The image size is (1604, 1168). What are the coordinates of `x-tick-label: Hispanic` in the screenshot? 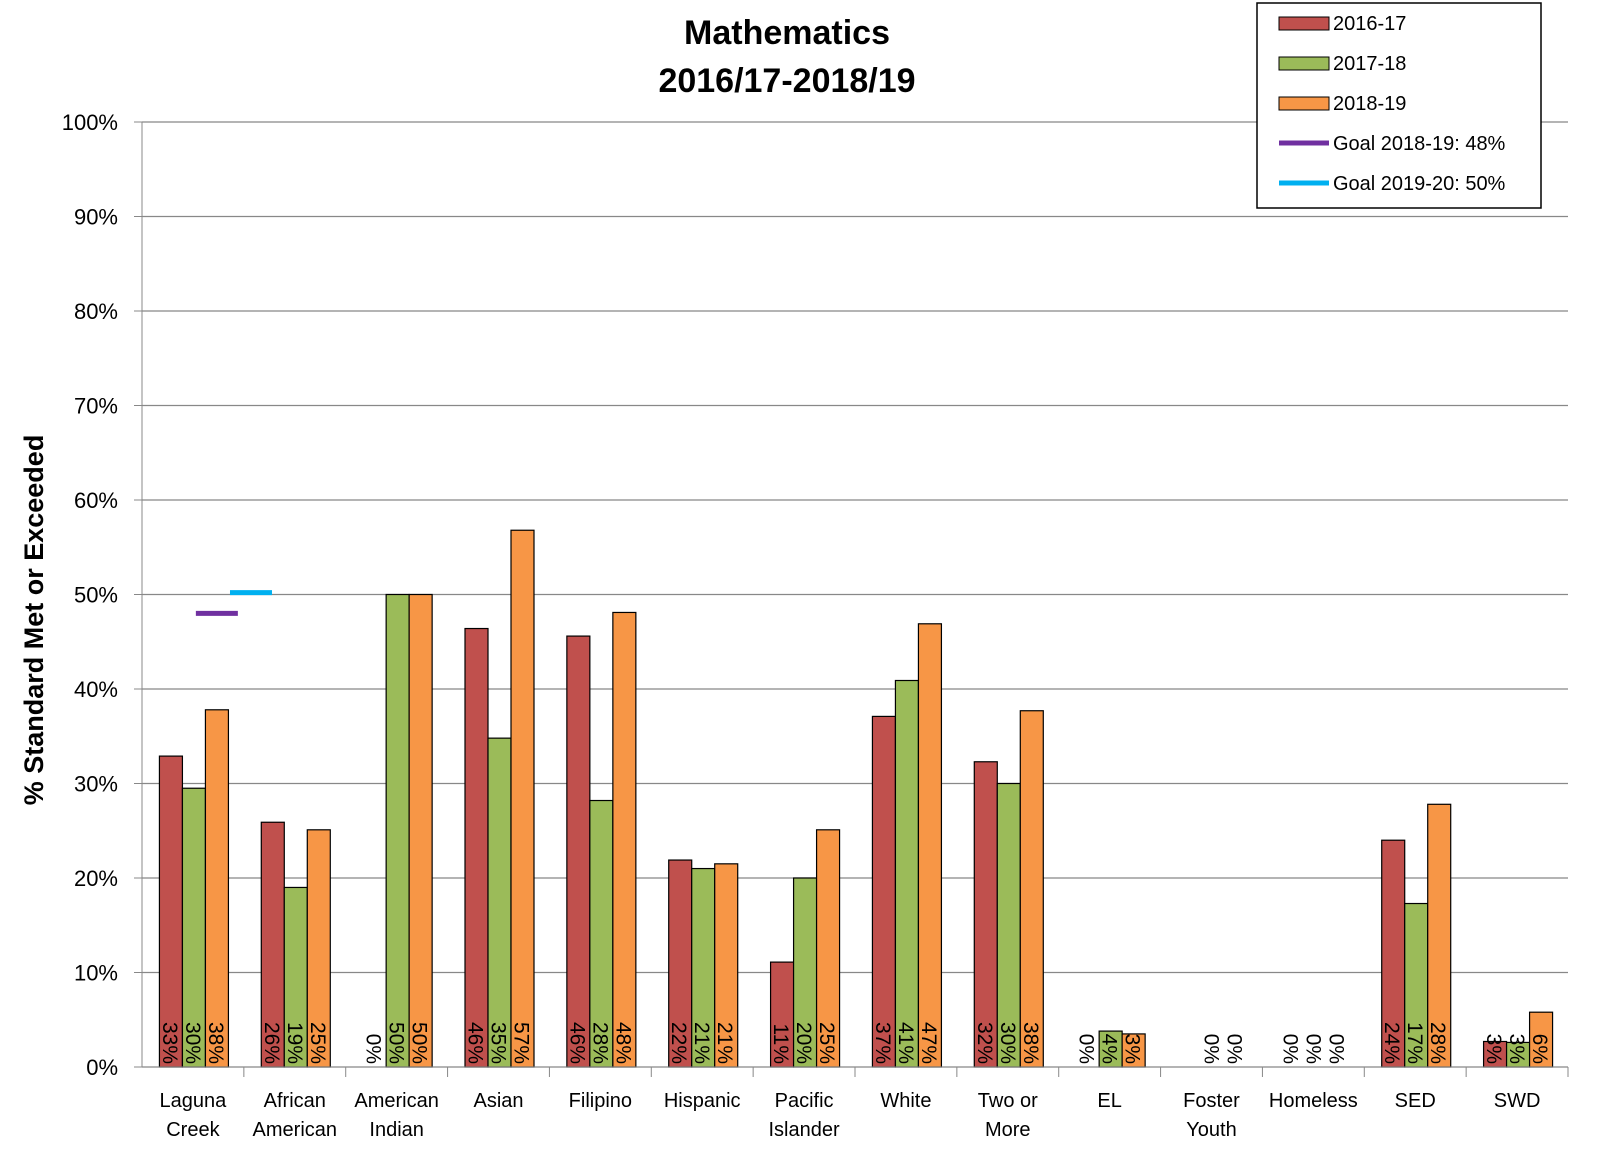 It's located at (702, 1101).